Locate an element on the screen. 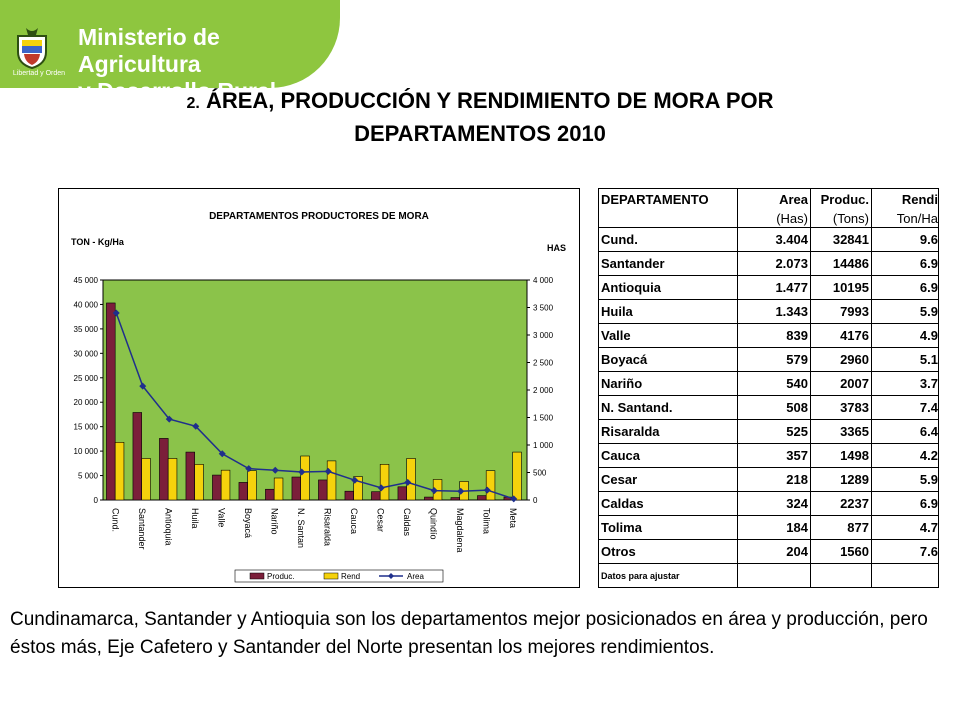 The height and width of the screenshot is (720, 960). table-header-cell: Produc. is located at coordinates (841, 198).